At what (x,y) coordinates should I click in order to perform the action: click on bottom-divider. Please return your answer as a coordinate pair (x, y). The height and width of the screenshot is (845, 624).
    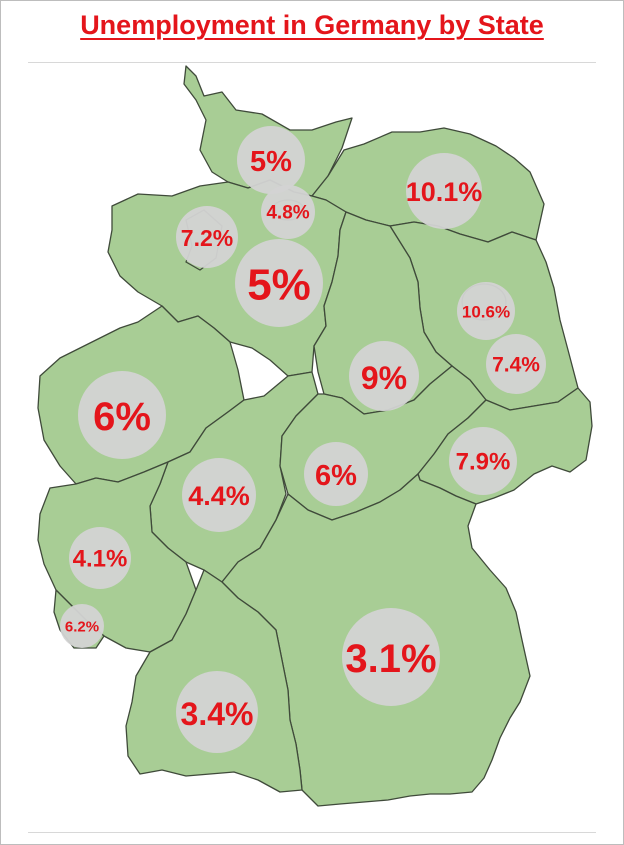
    Looking at the image, I should click on (312, 832).